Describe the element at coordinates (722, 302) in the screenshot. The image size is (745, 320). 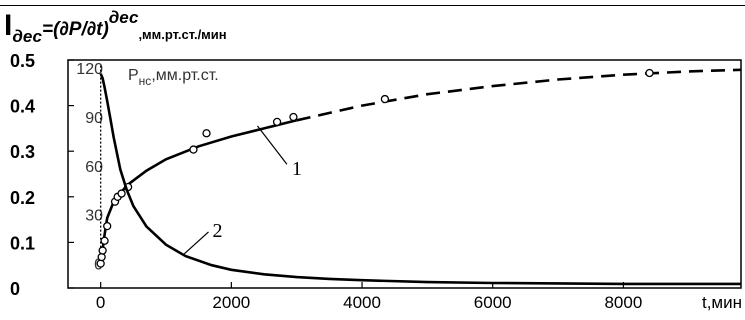
I see `x-axis-label: t,мин` at that location.